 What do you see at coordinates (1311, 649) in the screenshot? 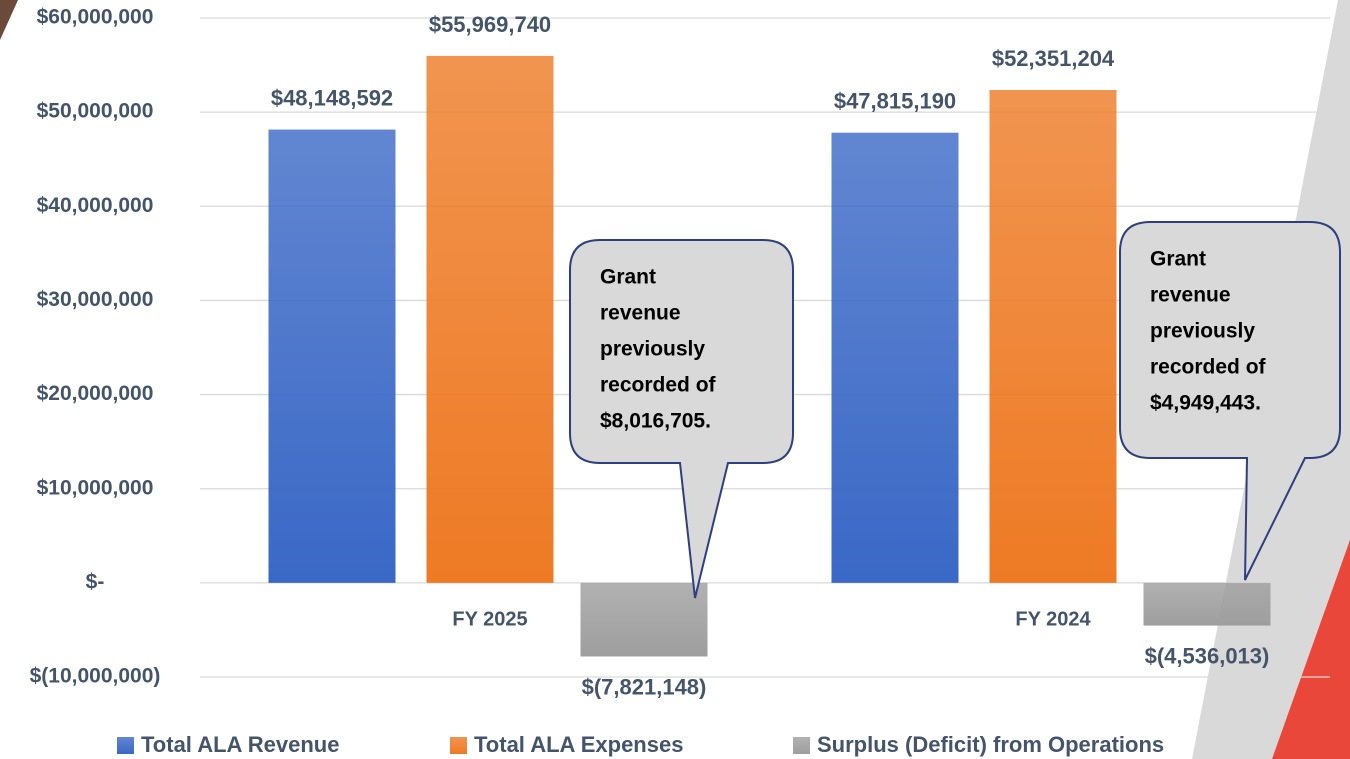
I see `background-accent` at bounding box center [1311, 649].